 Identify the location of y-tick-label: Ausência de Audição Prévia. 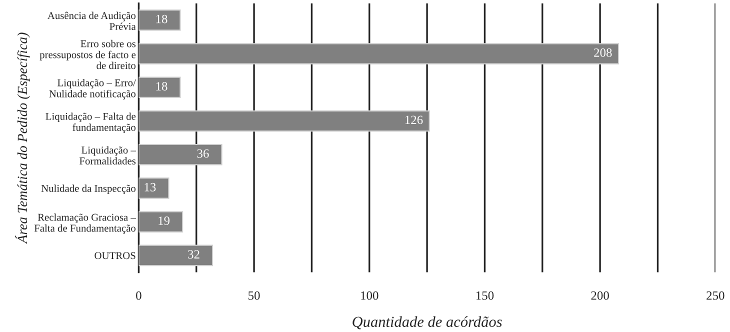
(92, 21).